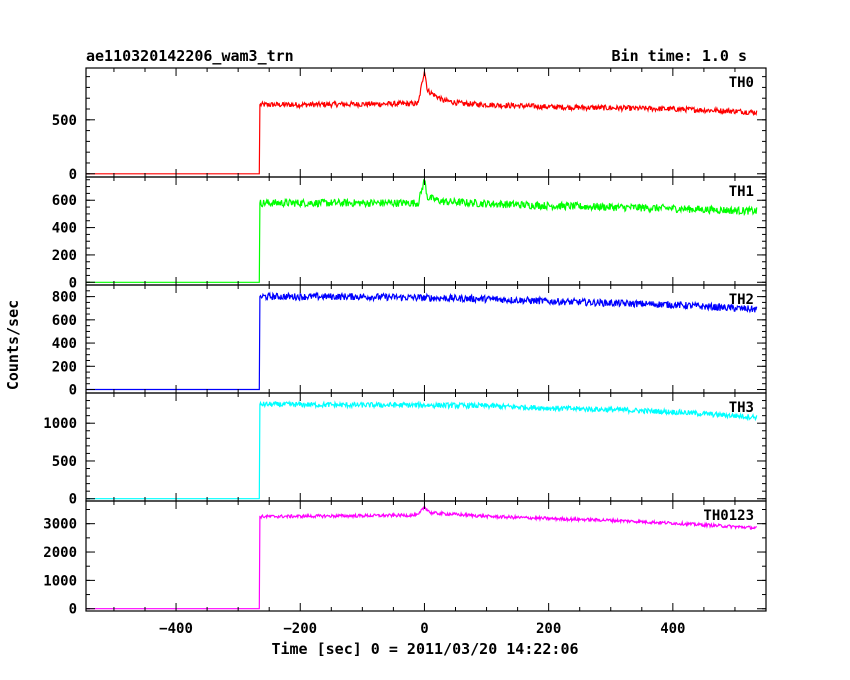 The image size is (850, 680). Describe the element at coordinates (741, 300) in the screenshot. I see `panel-label: TH2` at that location.